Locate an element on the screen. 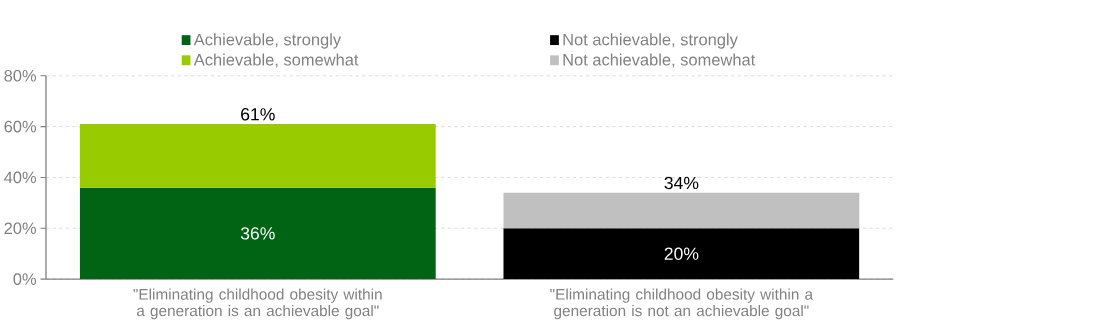  y-tick-label: 60% is located at coordinates (20, 126).